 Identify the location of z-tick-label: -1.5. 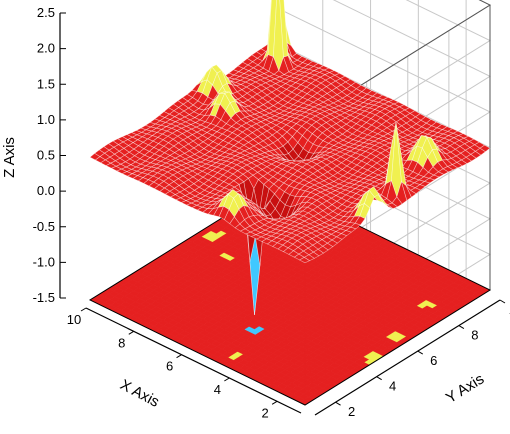
(44, 297).